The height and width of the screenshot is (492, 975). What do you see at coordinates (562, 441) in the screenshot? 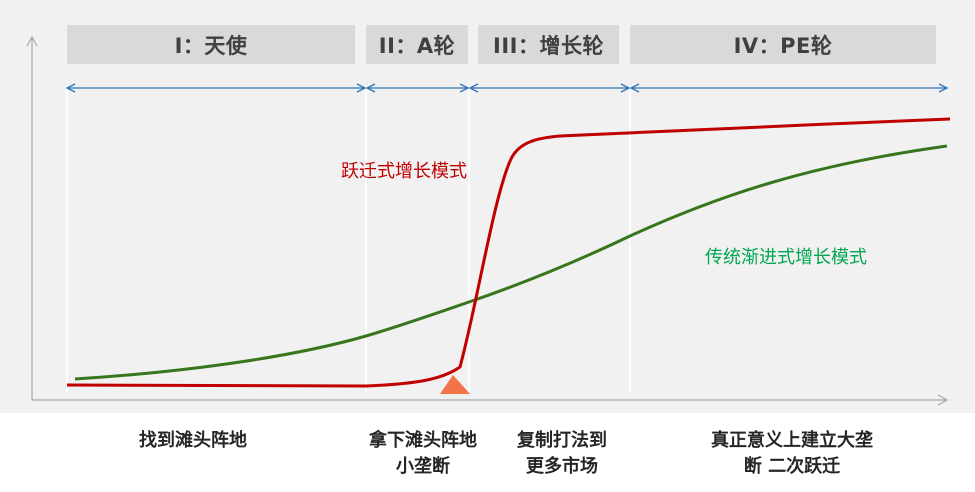
I see `stage-goal-line: 复制打法到` at bounding box center [562, 441].